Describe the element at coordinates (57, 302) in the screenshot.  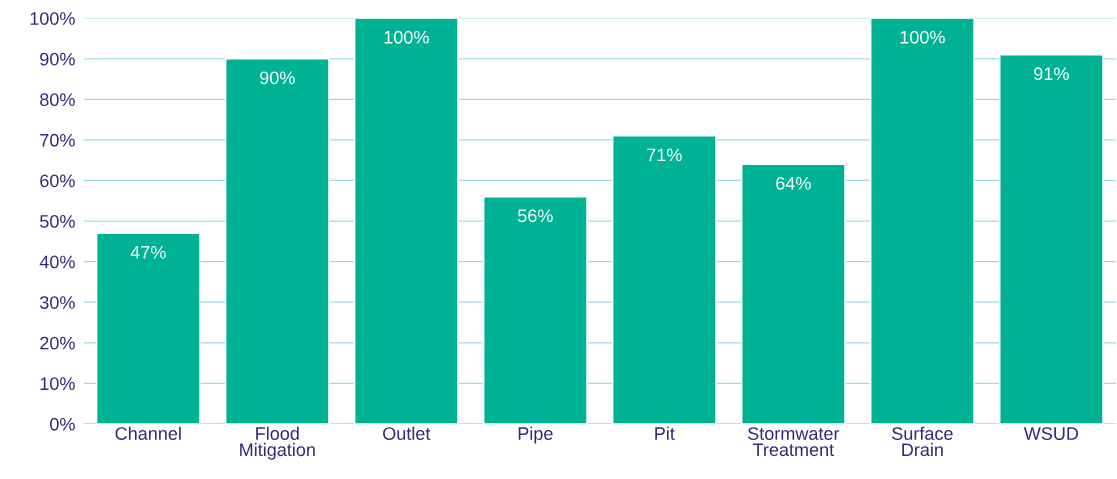
I see `y-tick-label: 30%` at that location.